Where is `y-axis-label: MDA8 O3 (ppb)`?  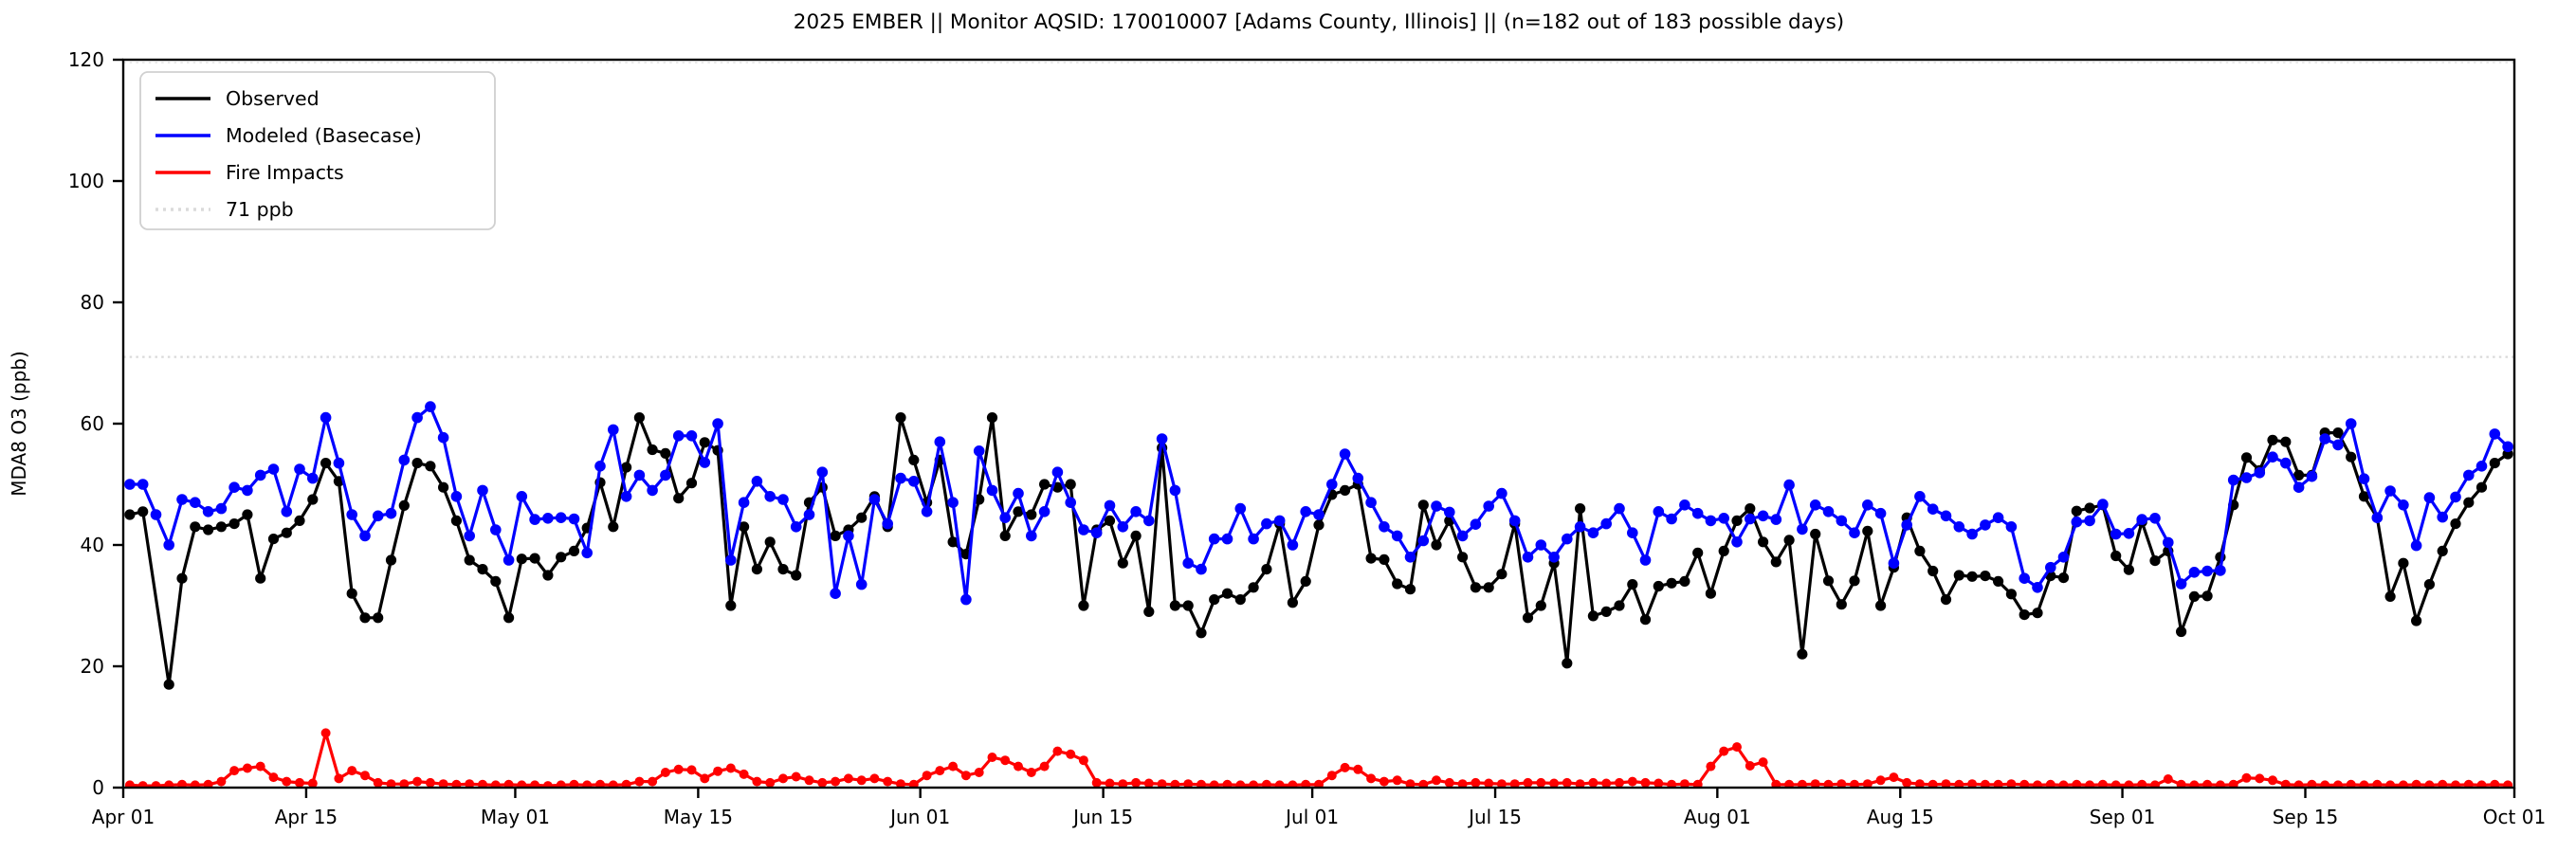 y-axis-label: MDA8 O3 (ppb) is located at coordinates (19, 424).